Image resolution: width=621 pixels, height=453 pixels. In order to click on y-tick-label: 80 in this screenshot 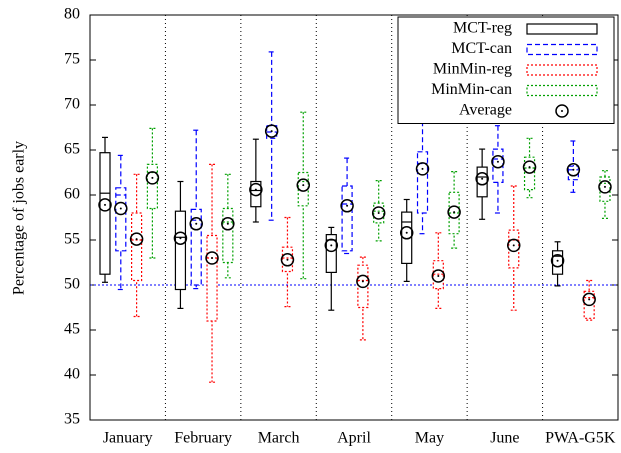, I will do `click(72, 14)`.